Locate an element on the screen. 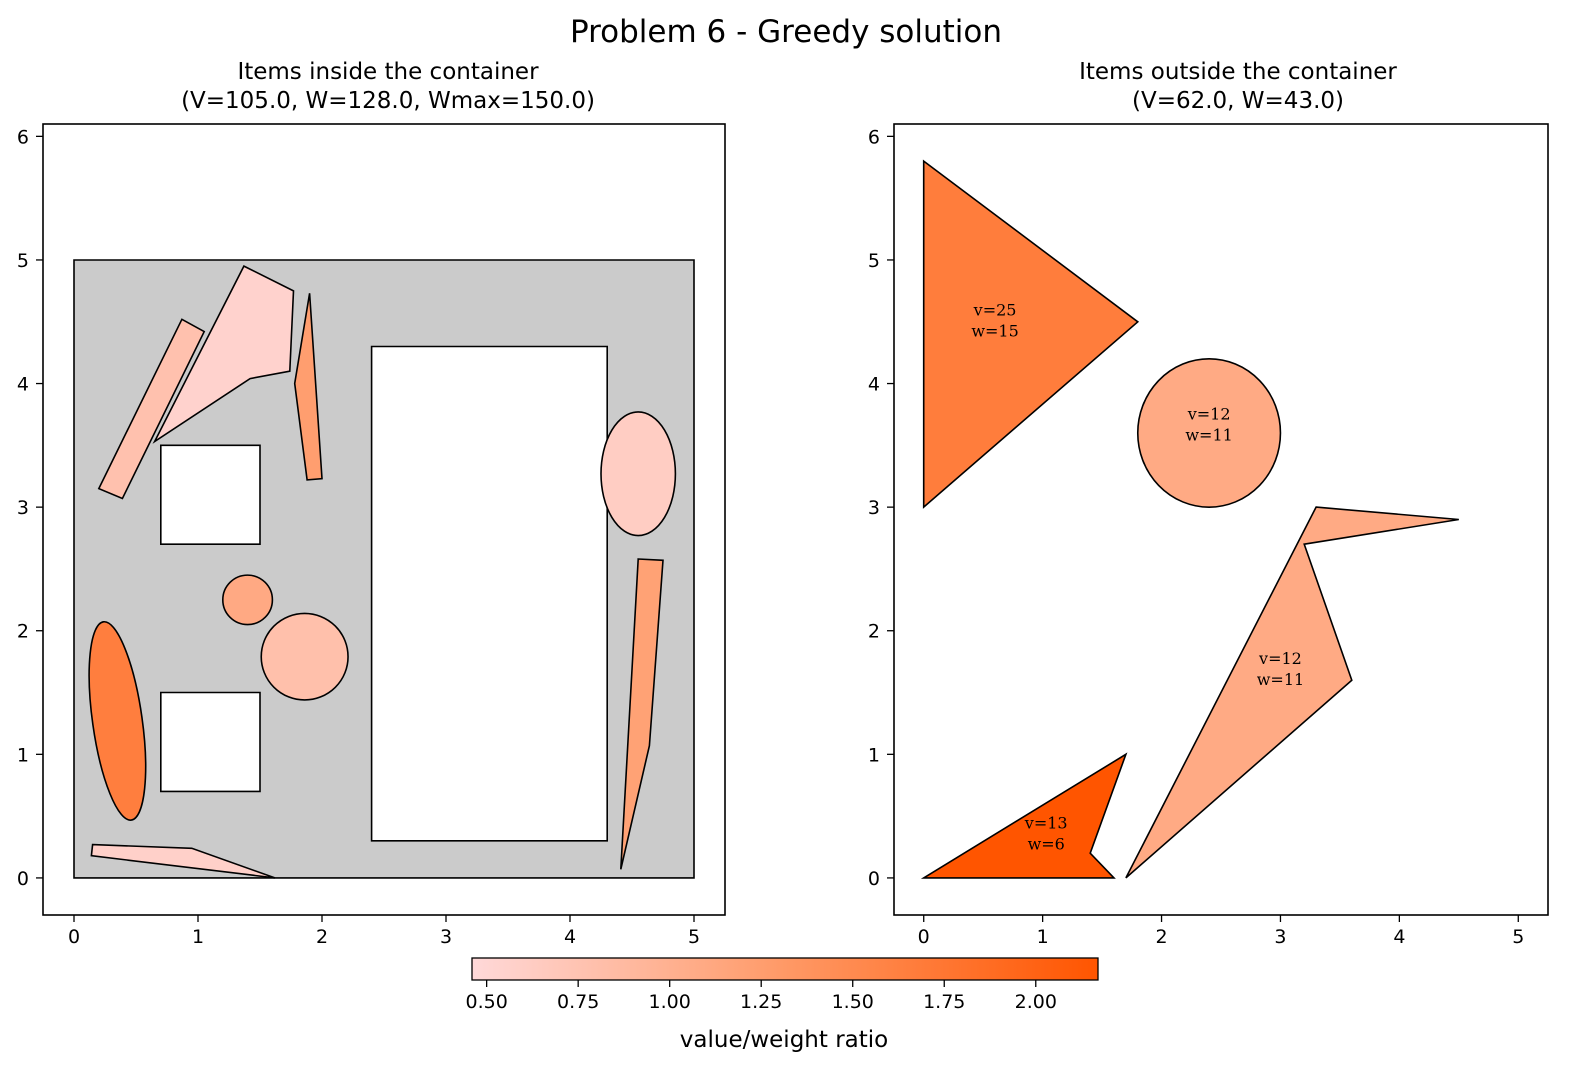  colorbar-tick-label: 2.00 is located at coordinates (1036, 1002).